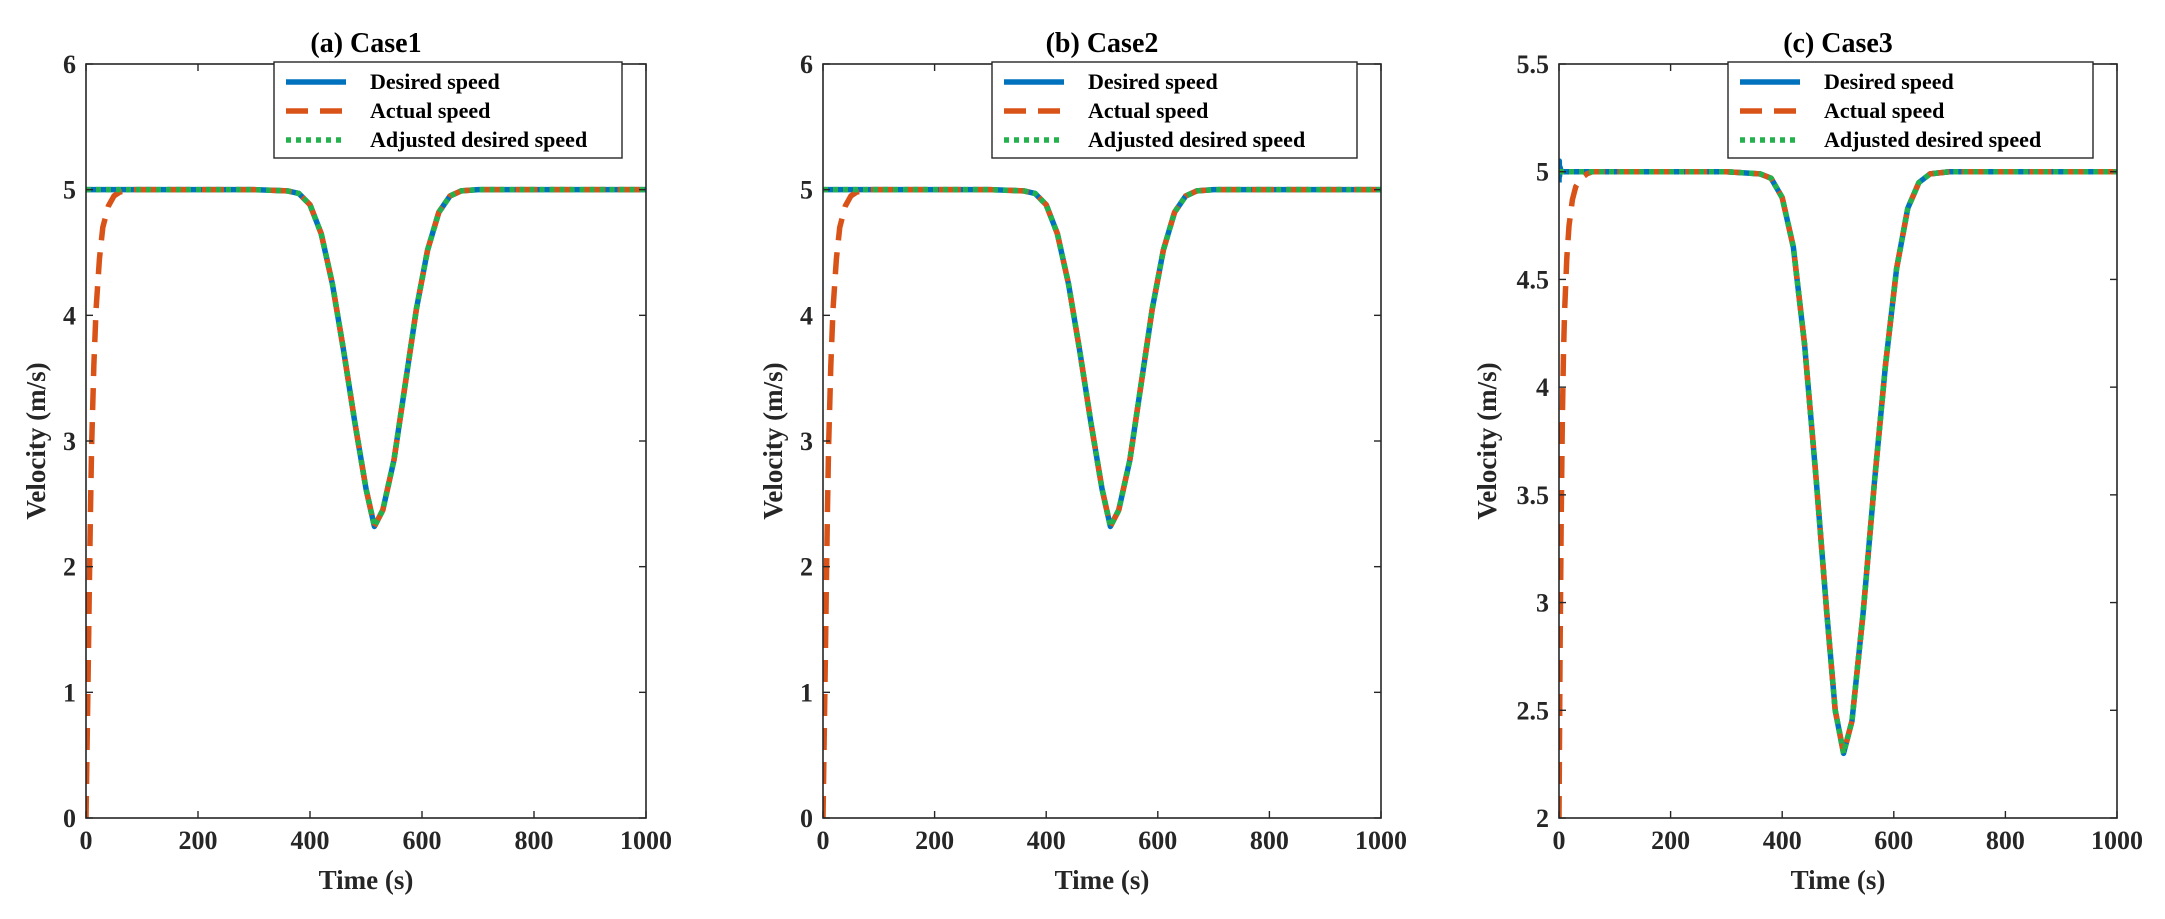 This screenshot has width=2165, height=919. I want to click on chart-title: (a) Case1, so click(365, 43).